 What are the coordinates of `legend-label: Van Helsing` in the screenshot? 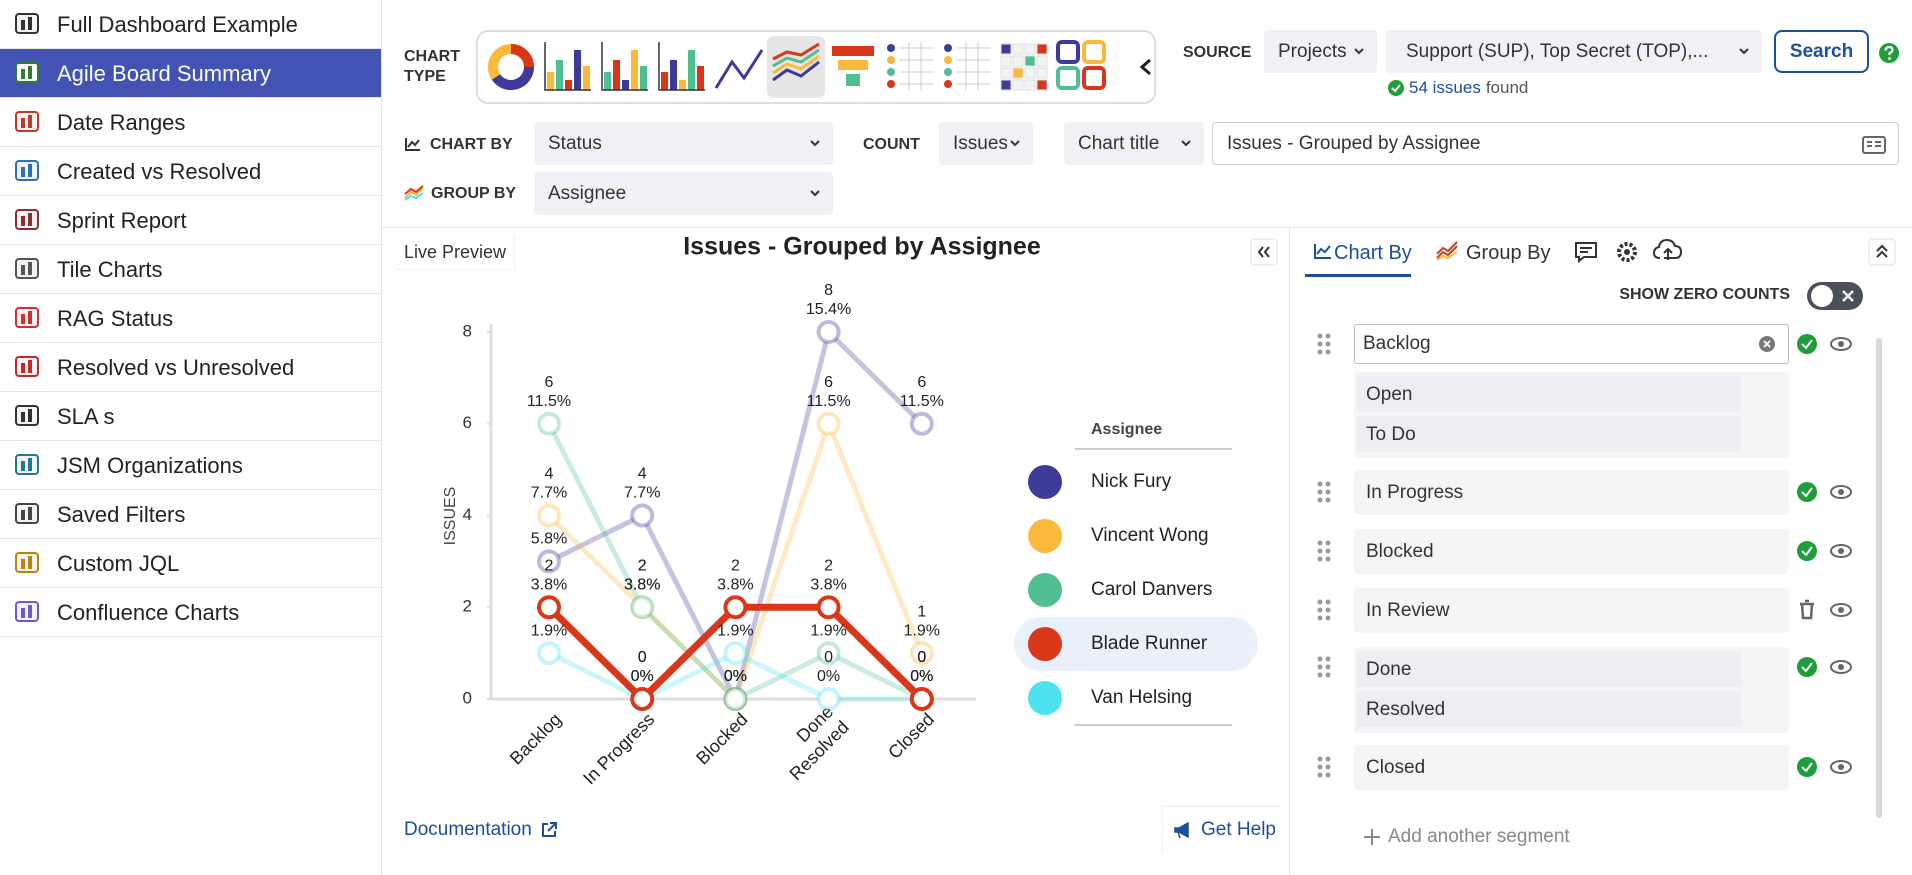 It's located at (1141, 697).